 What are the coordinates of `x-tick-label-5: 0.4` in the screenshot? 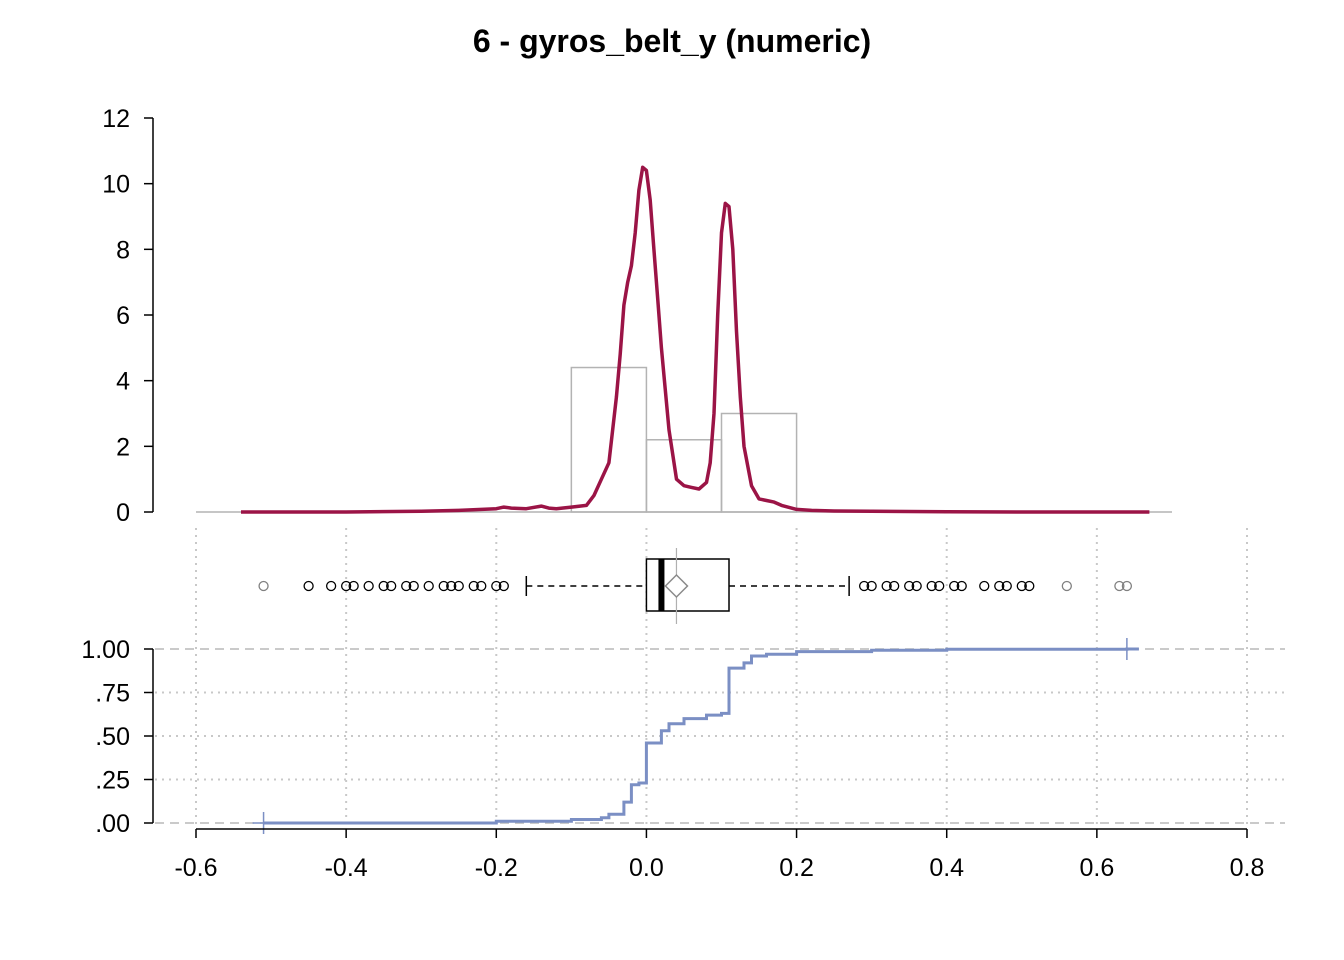 It's located at (946, 868).